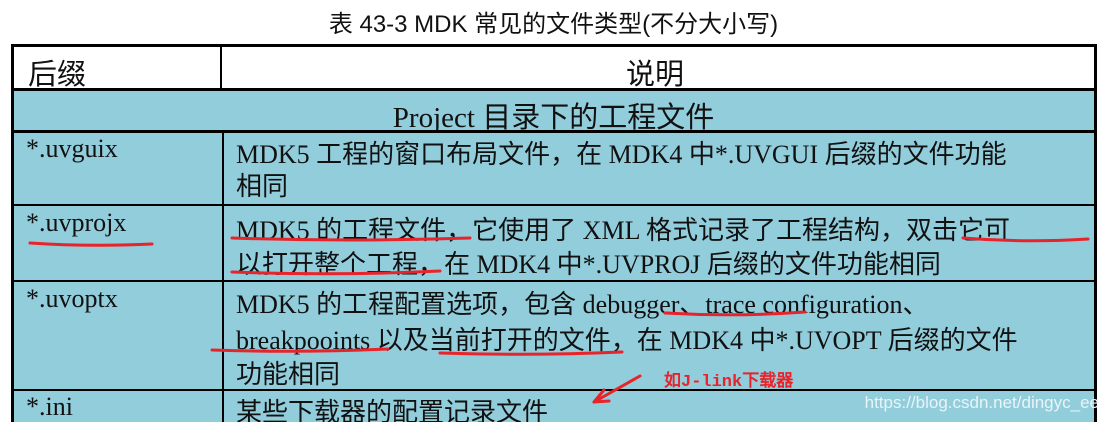  I want to click on row-desc-line: 功能相同, so click(288, 374).